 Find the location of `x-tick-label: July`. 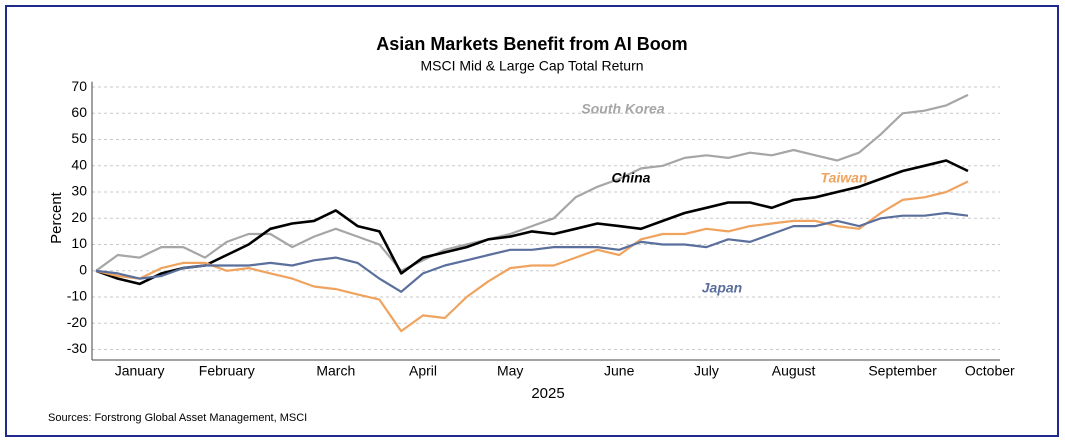

x-tick-label: July is located at coordinates (706, 371).